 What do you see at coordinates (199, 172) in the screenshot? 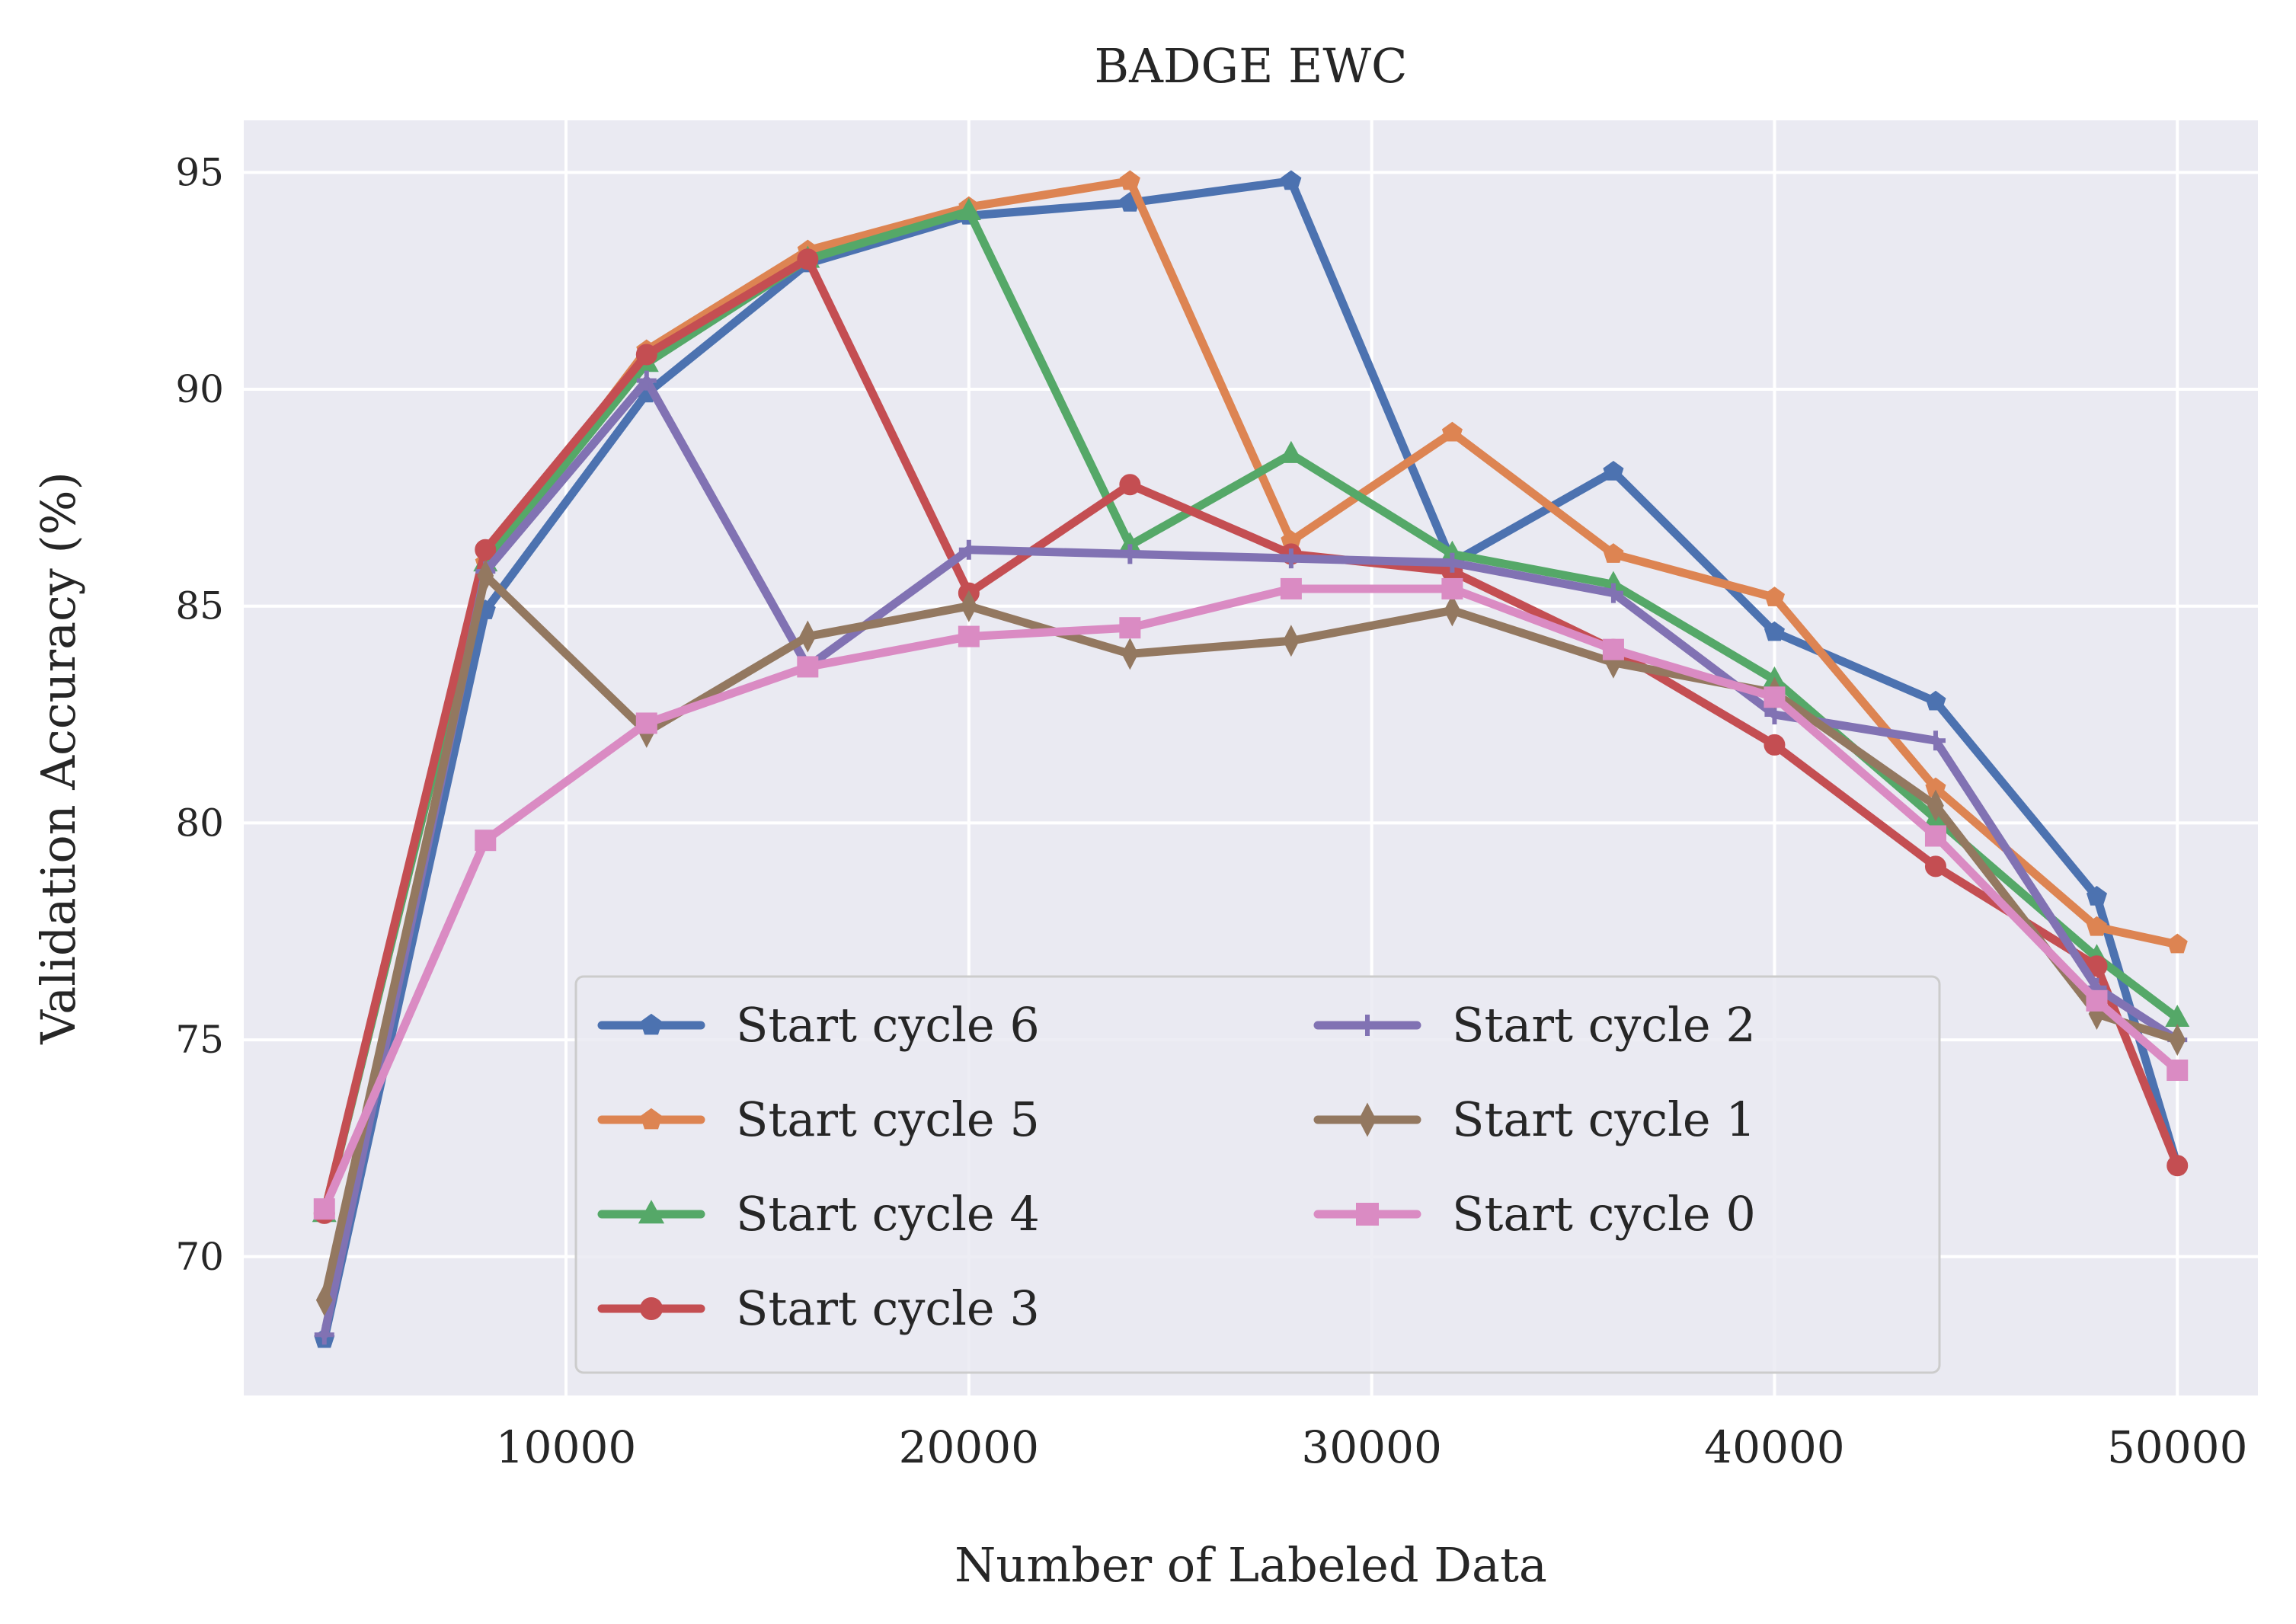
I see `y-tick-label: 95` at bounding box center [199, 172].